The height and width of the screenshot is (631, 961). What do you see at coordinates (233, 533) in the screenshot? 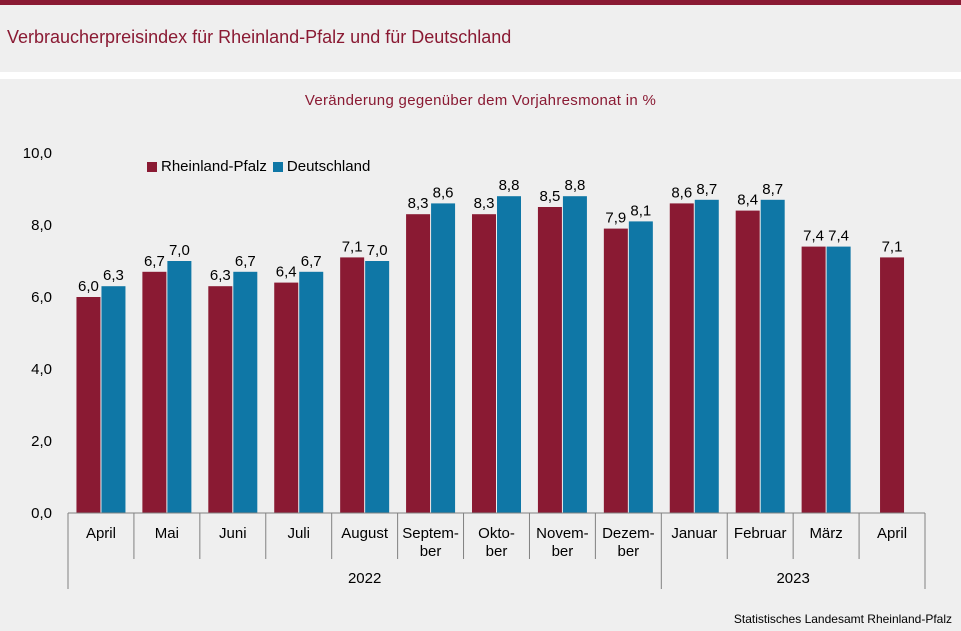
I see `x-tick-label: Juni` at bounding box center [233, 533].